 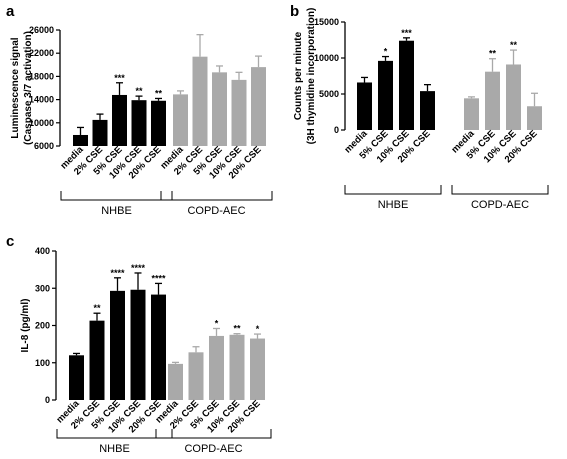 I want to click on y-axis-subtitle: (3H thymidine incorporation), so click(x=311, y=76).